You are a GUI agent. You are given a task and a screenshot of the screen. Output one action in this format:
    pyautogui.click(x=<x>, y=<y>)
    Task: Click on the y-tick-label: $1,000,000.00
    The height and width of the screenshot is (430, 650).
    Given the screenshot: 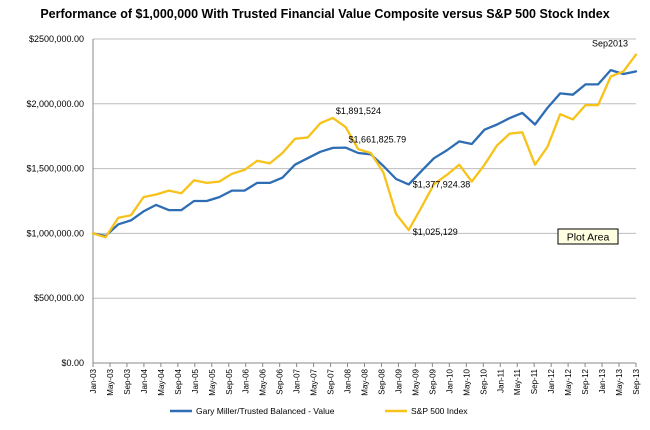 What is the action you would take?
    pyautogui.click(x=55, y=233)
    